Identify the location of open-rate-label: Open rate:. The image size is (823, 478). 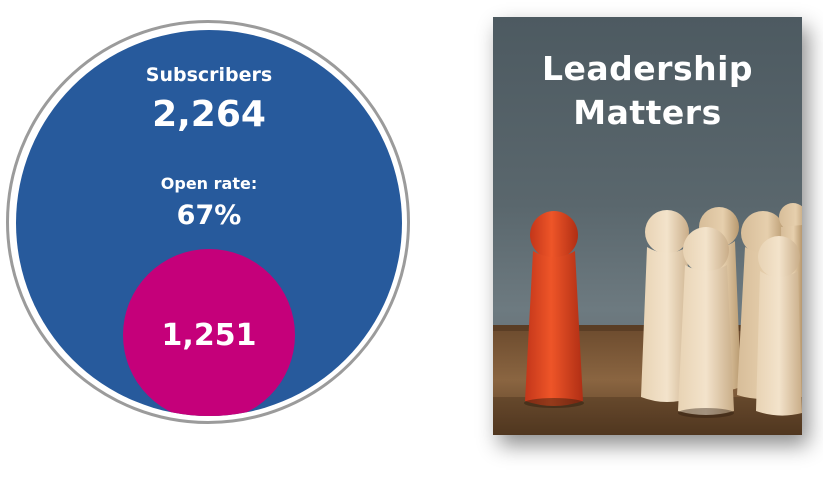
(209, 183).